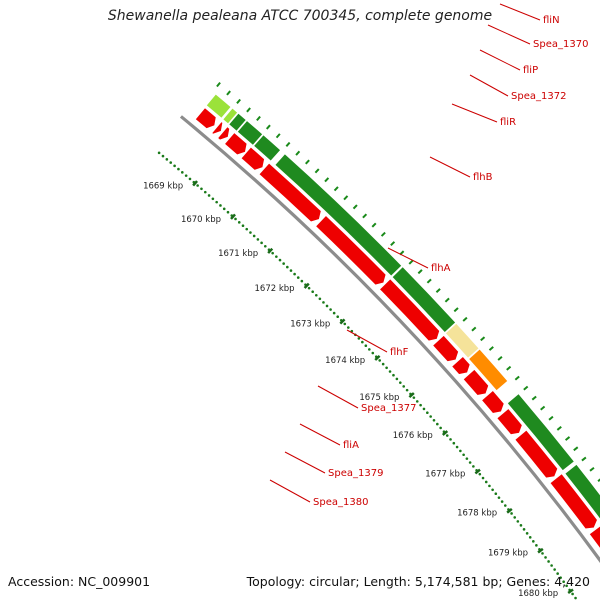 This screenshot has height=600, width=600. I want to click on accession-text: Accession: NC_009901, so click(79, 581).